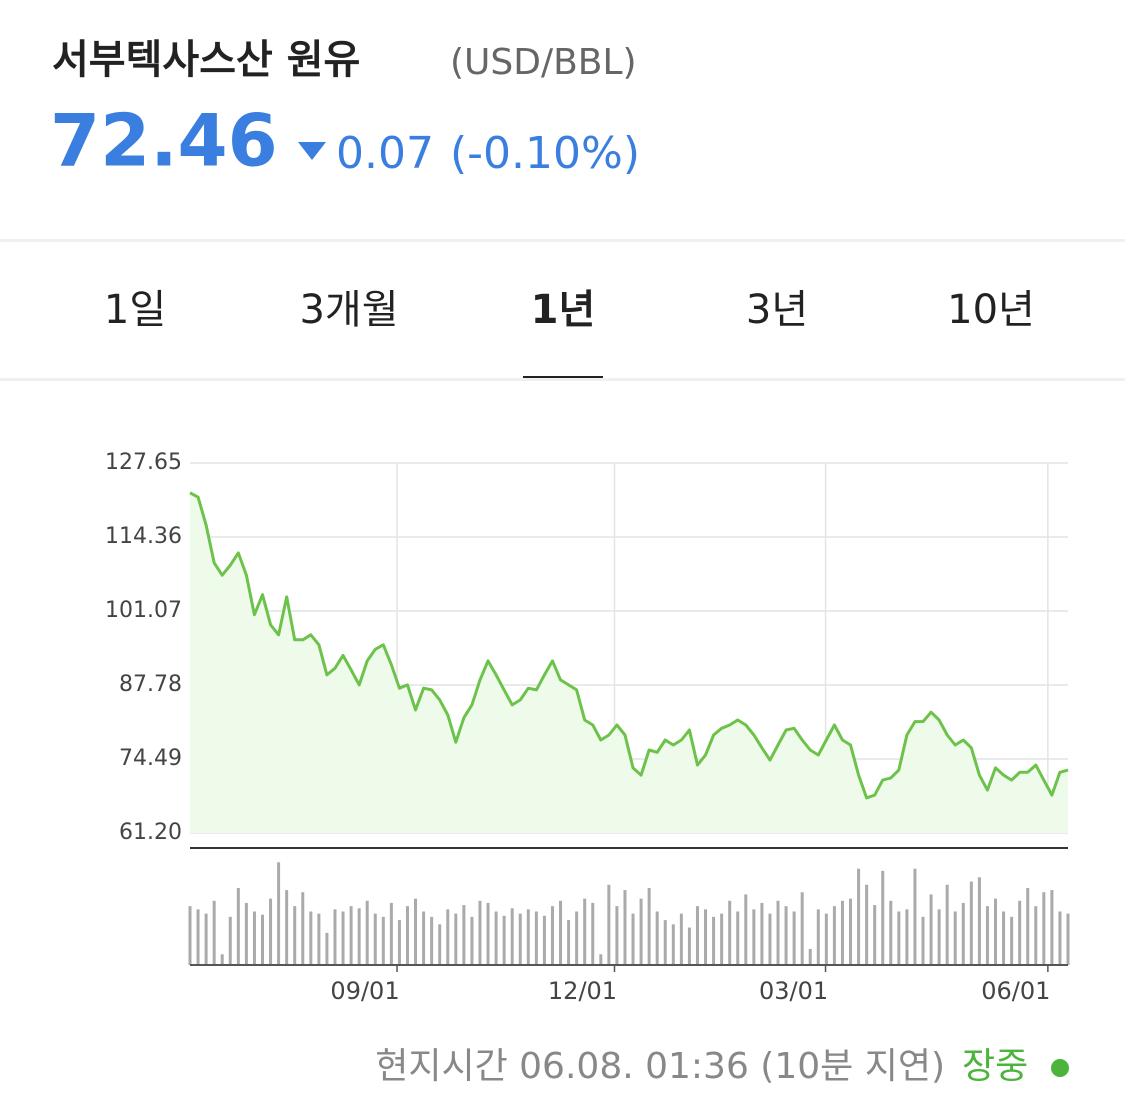  I want to click on change: 0.07, so click(385, 153).